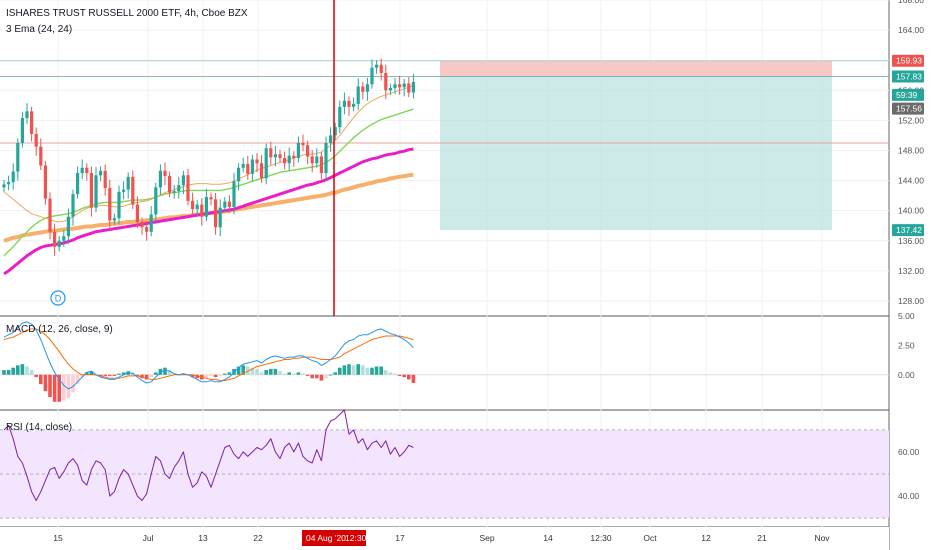 Image resolution: width=932 pixels, height=550 pixels. What do you see at coordinates (909, 61) in the screenshot?
I see `price-tag-label: 159.93` at bounding box center [909, 61].